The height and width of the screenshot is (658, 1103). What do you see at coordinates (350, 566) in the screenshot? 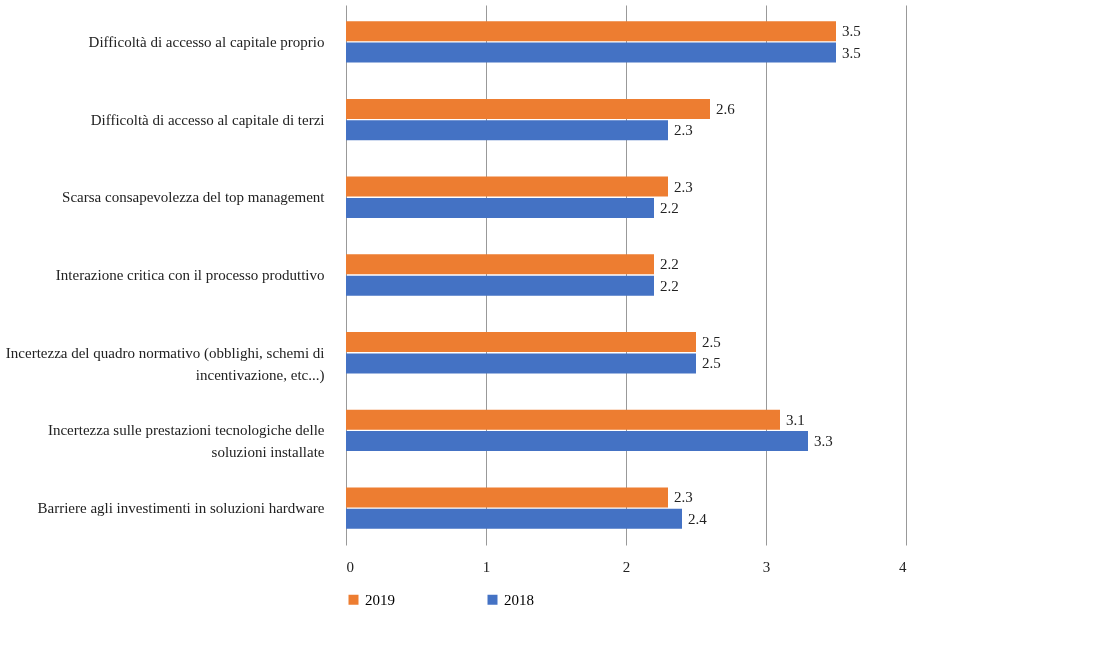
I see `x-tick-label: 0` at bounding box center [350, 566].